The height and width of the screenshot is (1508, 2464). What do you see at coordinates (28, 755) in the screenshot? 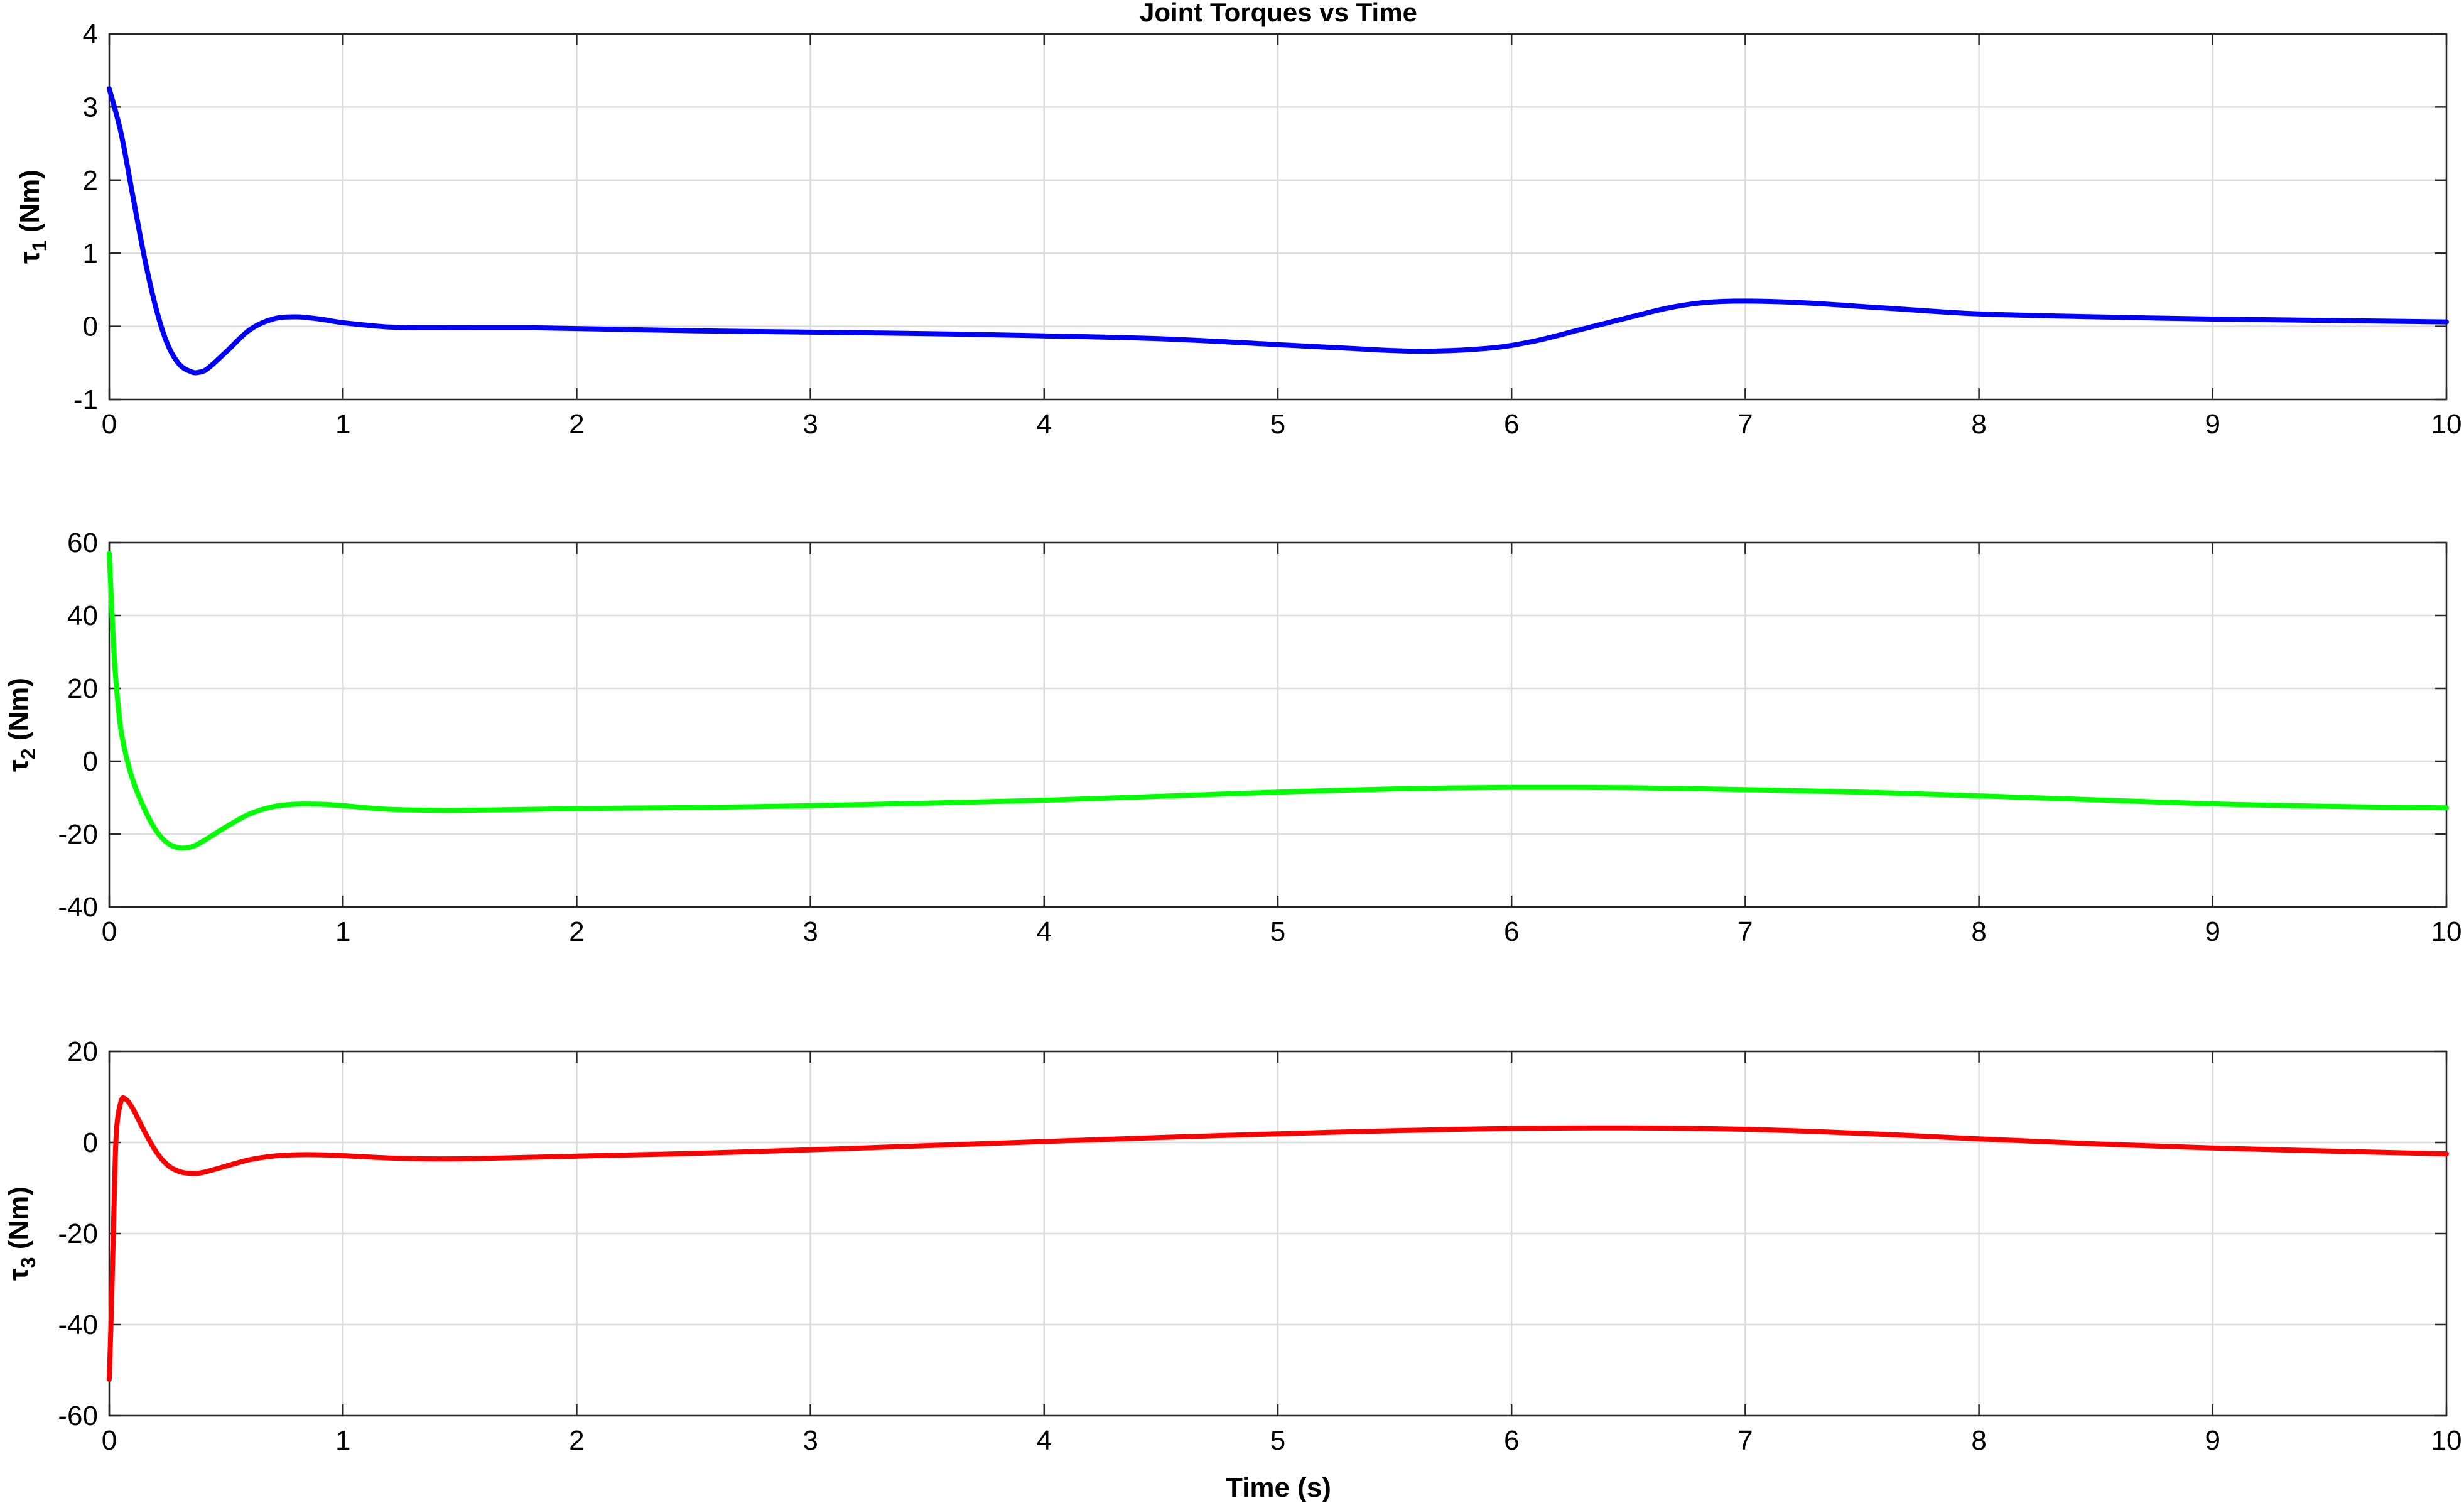
I see `y-axis-label-subscript: 2` at bounding box center [28, 755].